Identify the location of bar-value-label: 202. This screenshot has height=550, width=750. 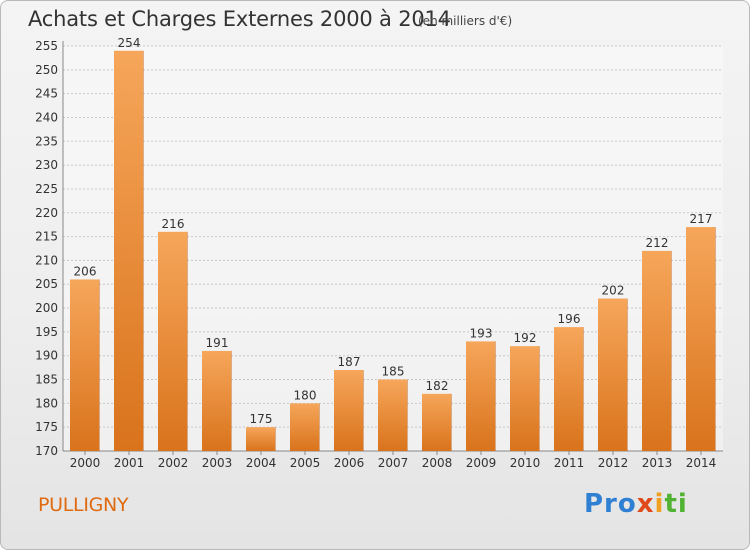
(613, 291).